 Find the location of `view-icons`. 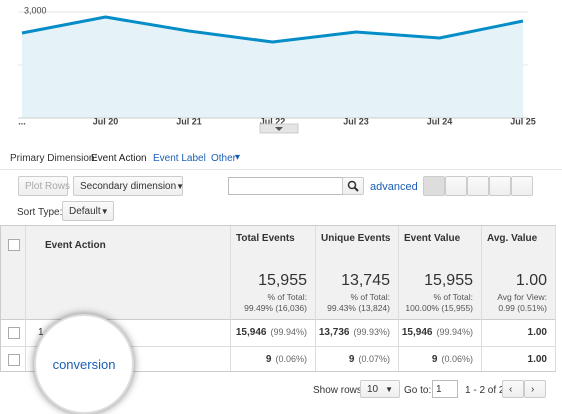

view-icons is located at coordinates (478, 186).